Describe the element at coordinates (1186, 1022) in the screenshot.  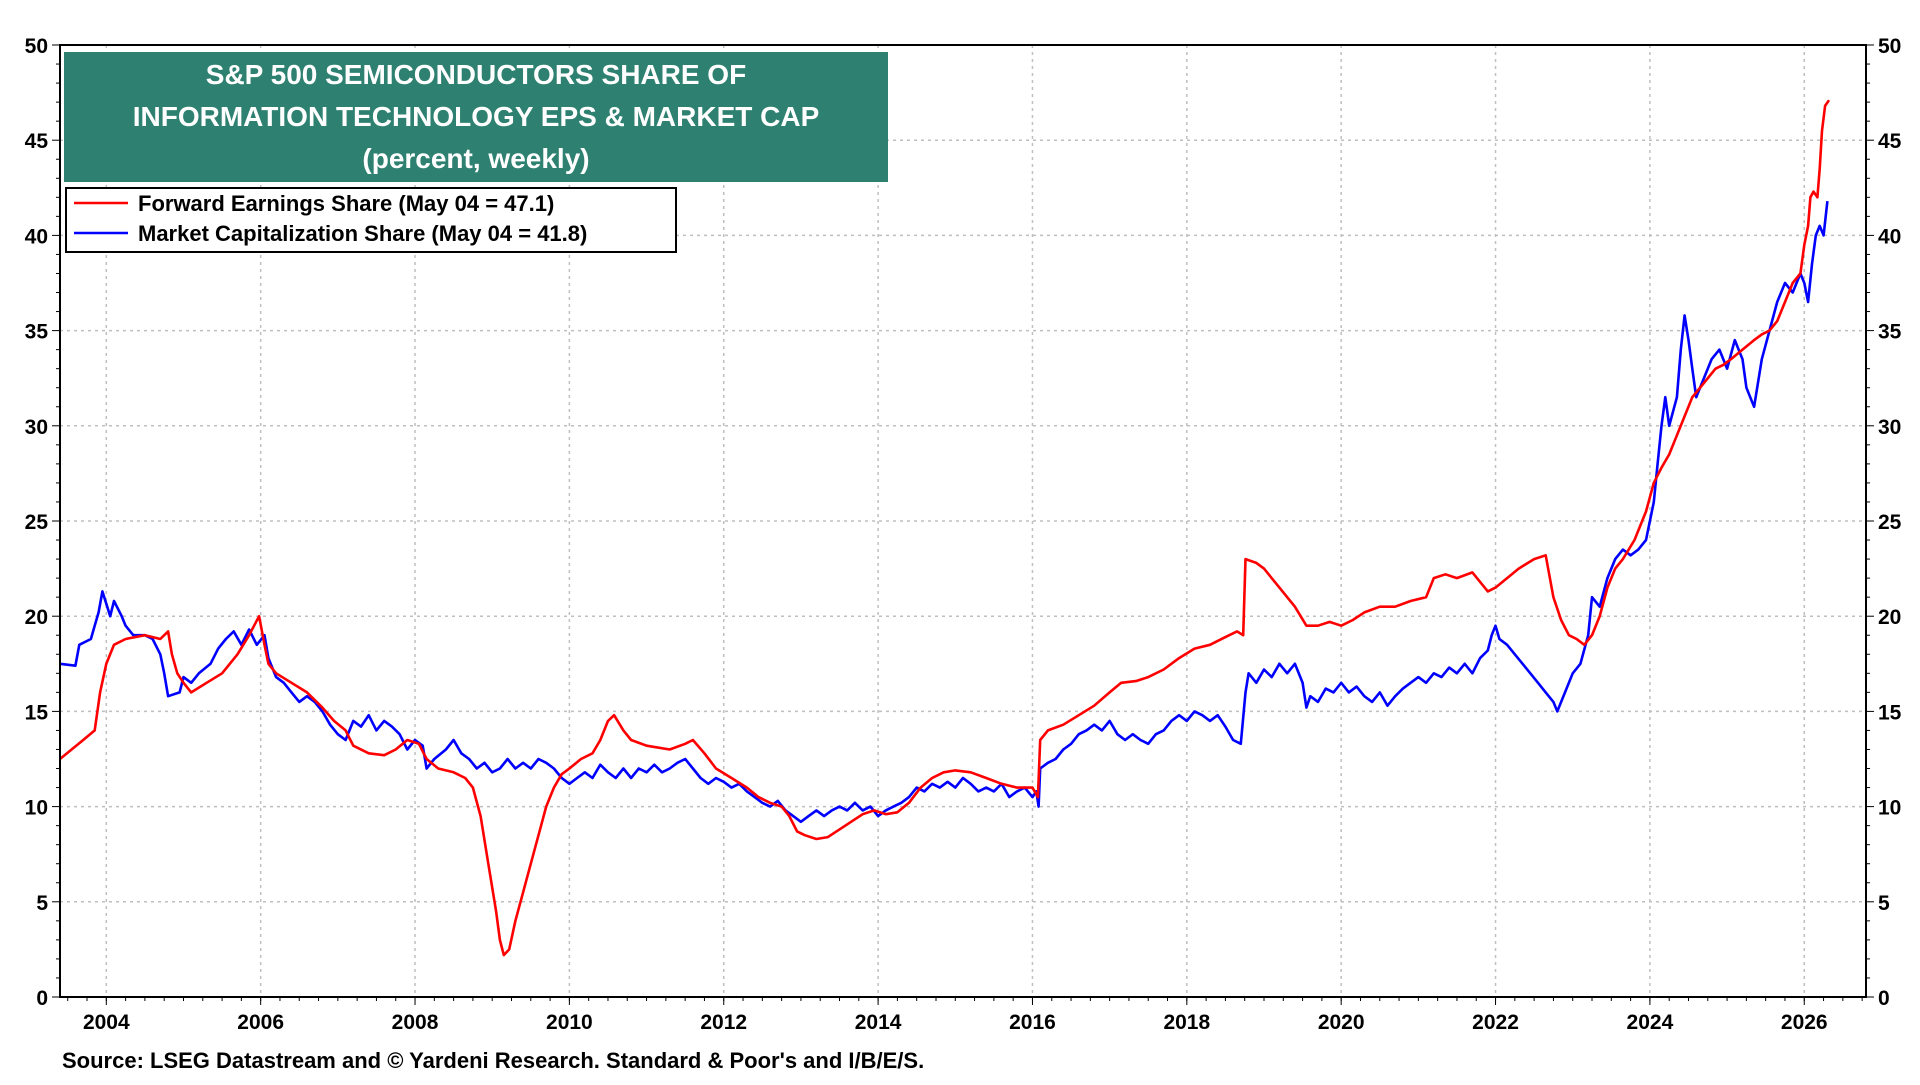
I see `x-tick-label: 2018` at that location.